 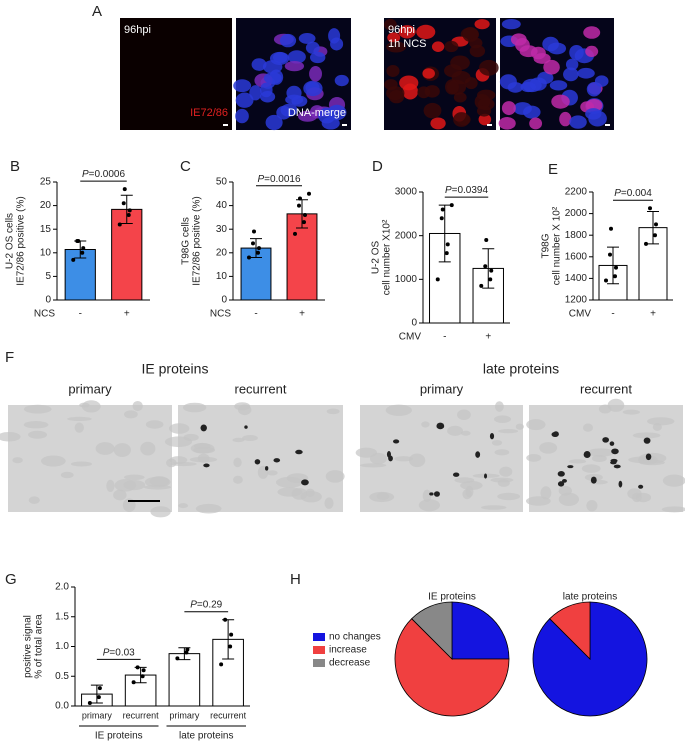 What do you see at coordinates (62, 706) in the screenshot?
I see `y-tick-label: 0.0` at bounding box center [62, 706].